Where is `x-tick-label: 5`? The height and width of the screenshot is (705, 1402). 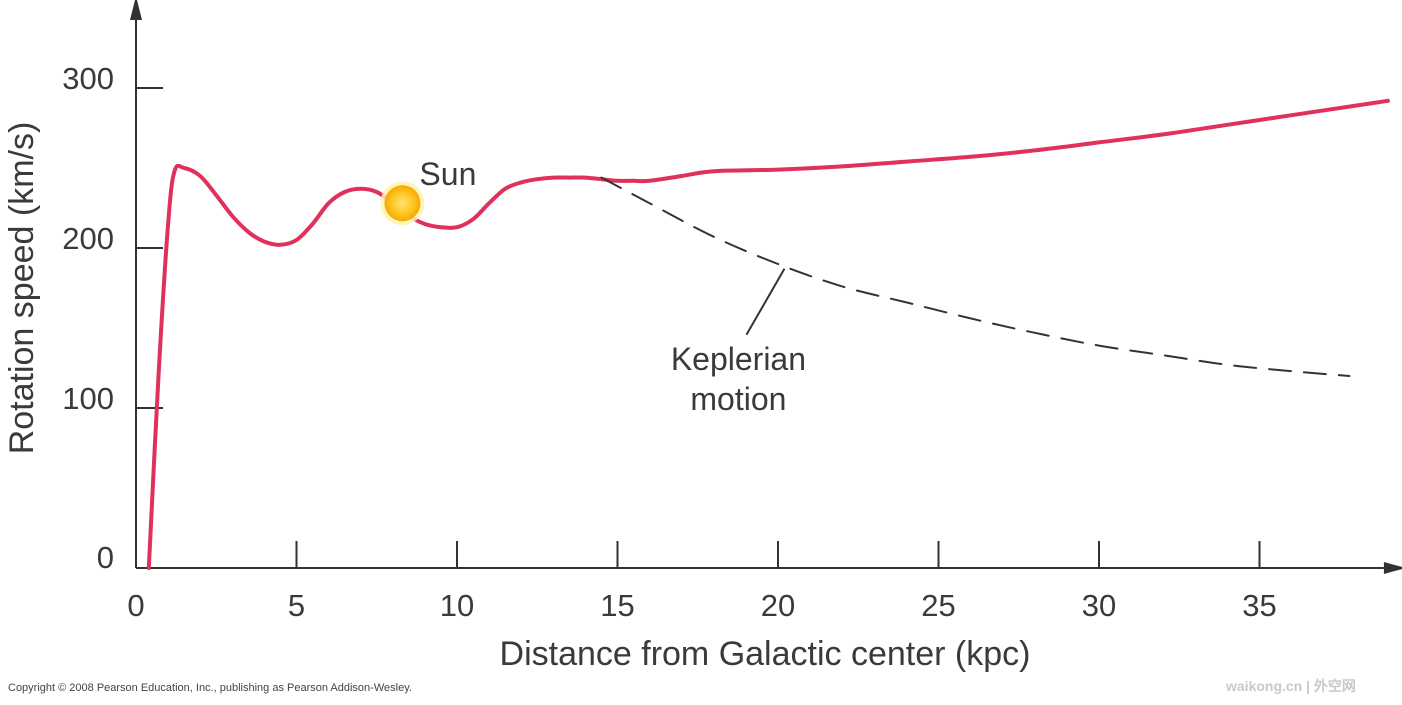
x-tick-label: 5 is located at coordinates (296, 605).